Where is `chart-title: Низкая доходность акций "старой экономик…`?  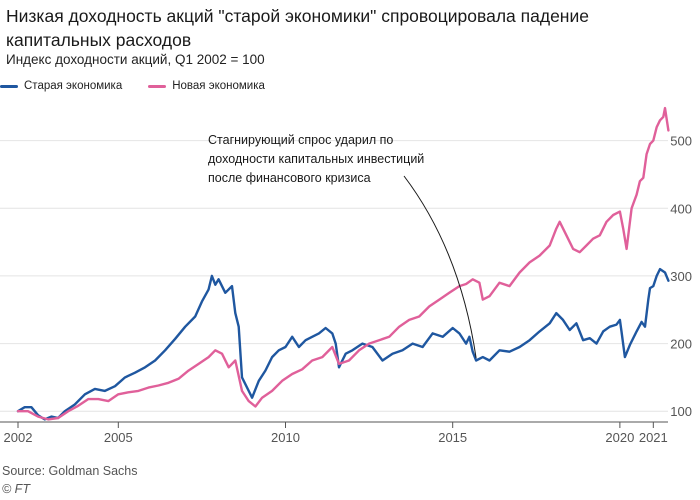
chart-title: Низкая доходность акций "старой экономик… is located at coordinates (297, 28).